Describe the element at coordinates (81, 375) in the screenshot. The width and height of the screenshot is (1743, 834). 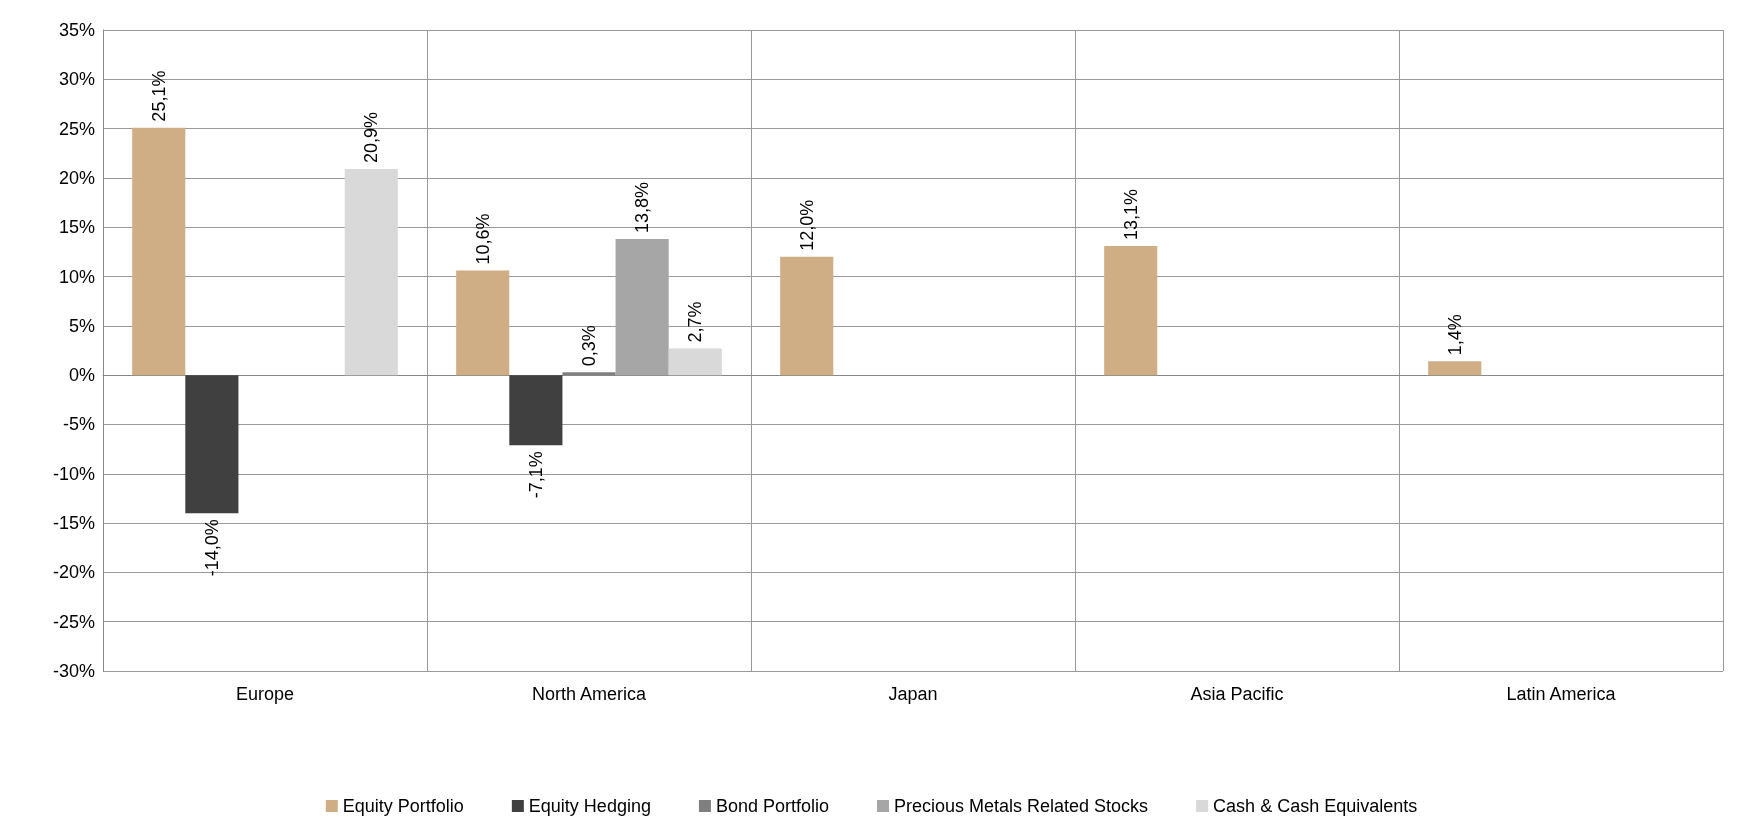
I see `y-tick-label: 0%` at that location.